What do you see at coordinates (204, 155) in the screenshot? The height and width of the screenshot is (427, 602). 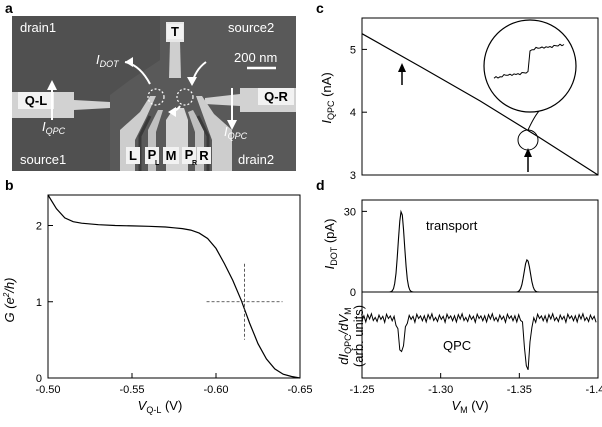 I see `gate-R-label: R` at bounding box center [204, 155].